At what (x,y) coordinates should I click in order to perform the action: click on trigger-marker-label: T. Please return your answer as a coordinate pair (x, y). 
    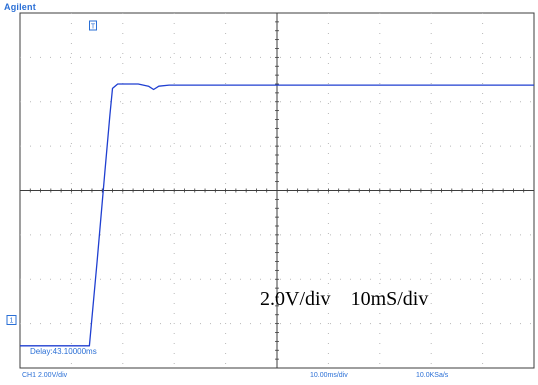
    Looking at the image, I should click on (93, 27).